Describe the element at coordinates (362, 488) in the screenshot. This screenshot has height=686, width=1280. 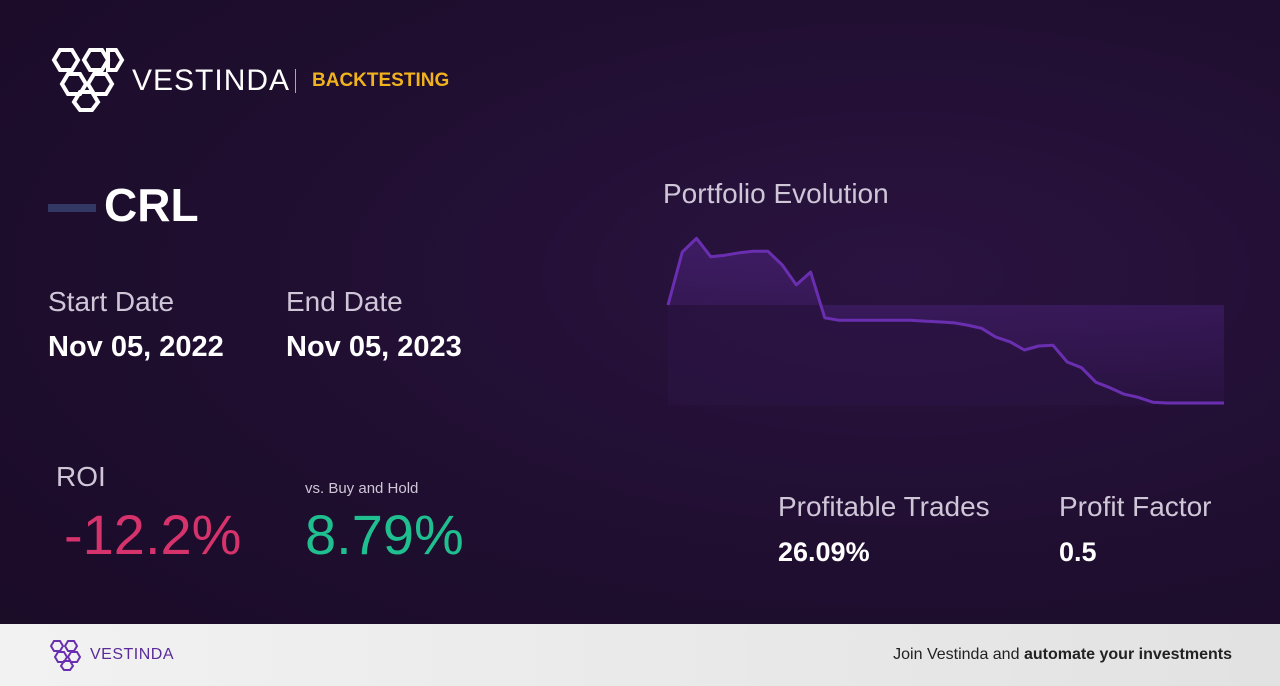
I see `compare-label: vs. Buy and Hold` at that location.